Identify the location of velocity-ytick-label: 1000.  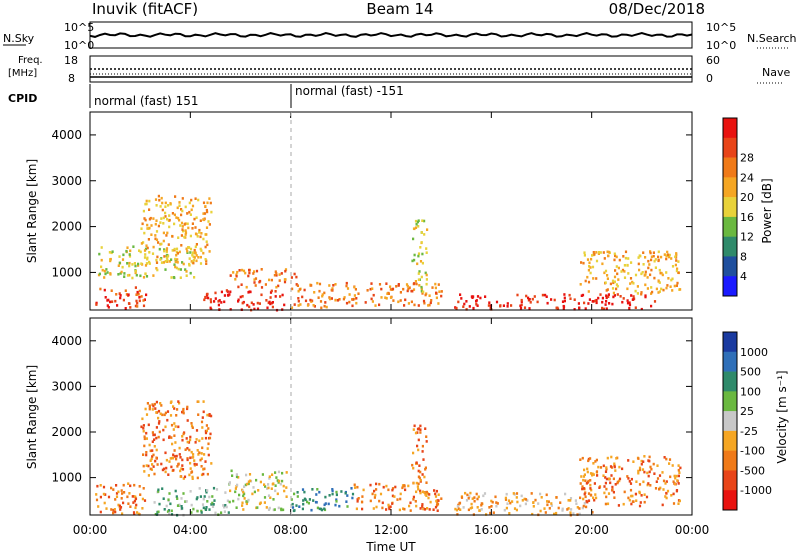
(66, 478).